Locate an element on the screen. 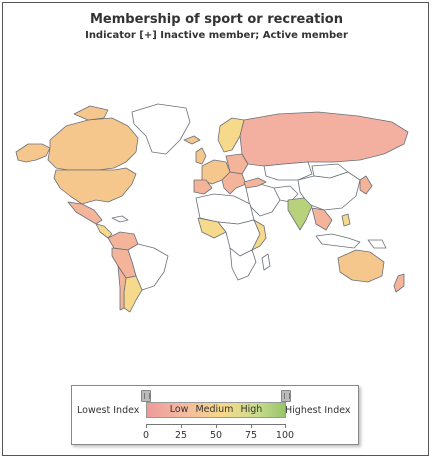  region-west-africa is located at coordinates (212, 228).